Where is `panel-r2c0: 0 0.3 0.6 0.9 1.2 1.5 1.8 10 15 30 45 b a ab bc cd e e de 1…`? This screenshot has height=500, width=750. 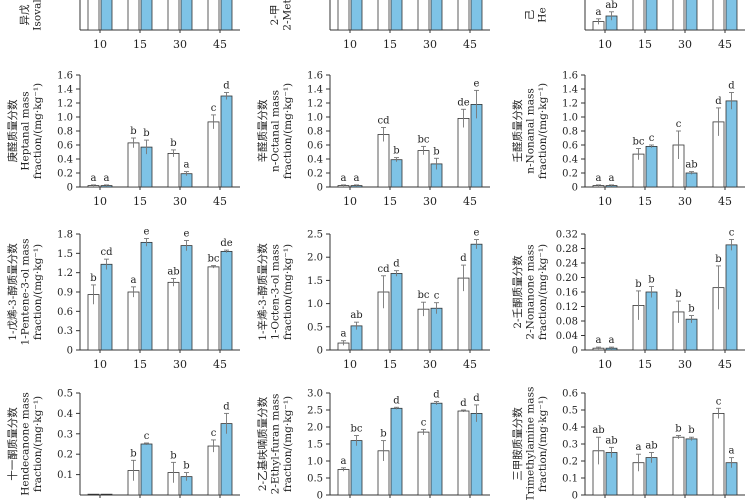 panel-r2c0: 0 0.3 0.6 0.9 1.2 1.5 1.8 10 15 30 45 b a ab bc cd e e de 1… is located at coordinates (123, 299).